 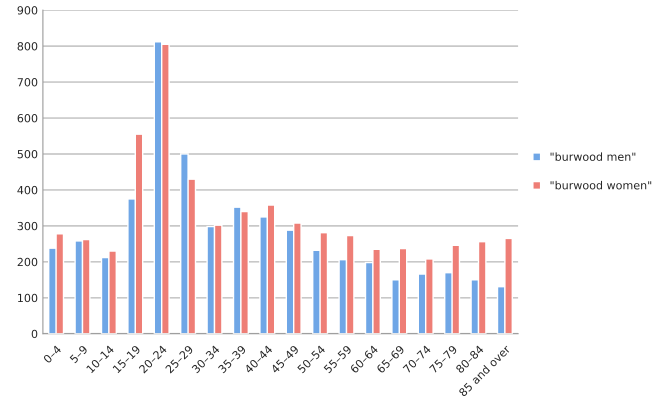 I want to click on y-tick-label: 500, so click(x=28, y=154).